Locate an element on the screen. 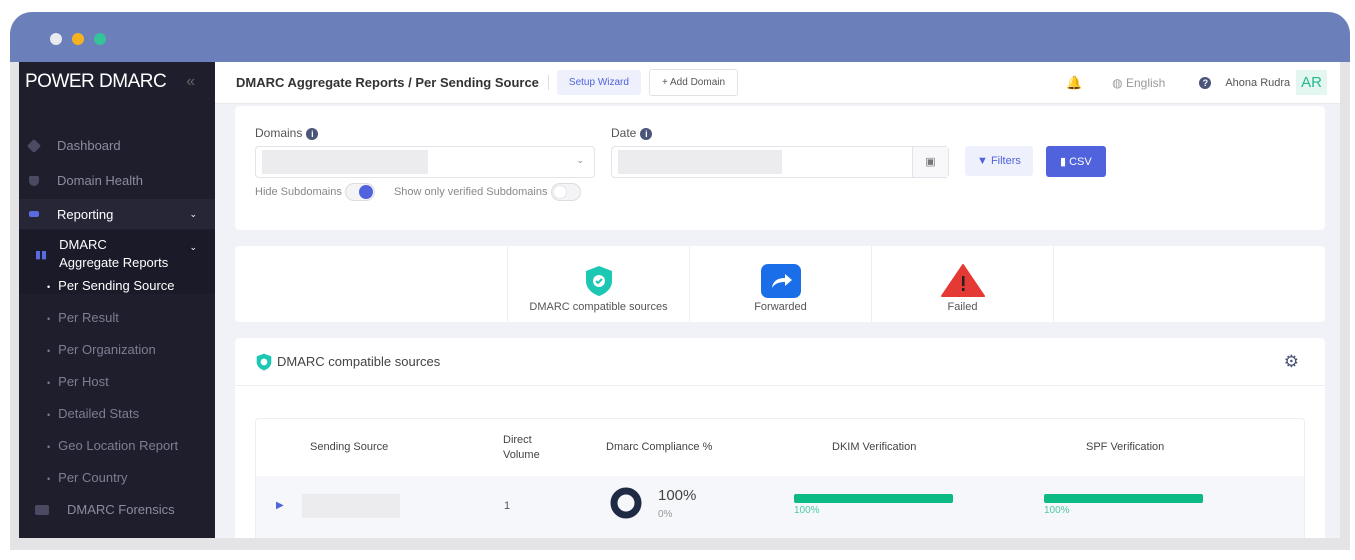 This screenshot has height=560, width=1355. filters-button: ▼ Filters is located at coordinates (999, 161).